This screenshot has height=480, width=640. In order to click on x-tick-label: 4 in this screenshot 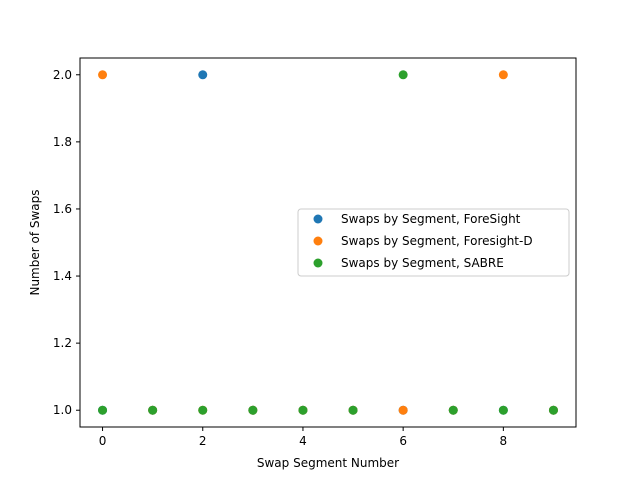, I will do `click(303, 441)`.